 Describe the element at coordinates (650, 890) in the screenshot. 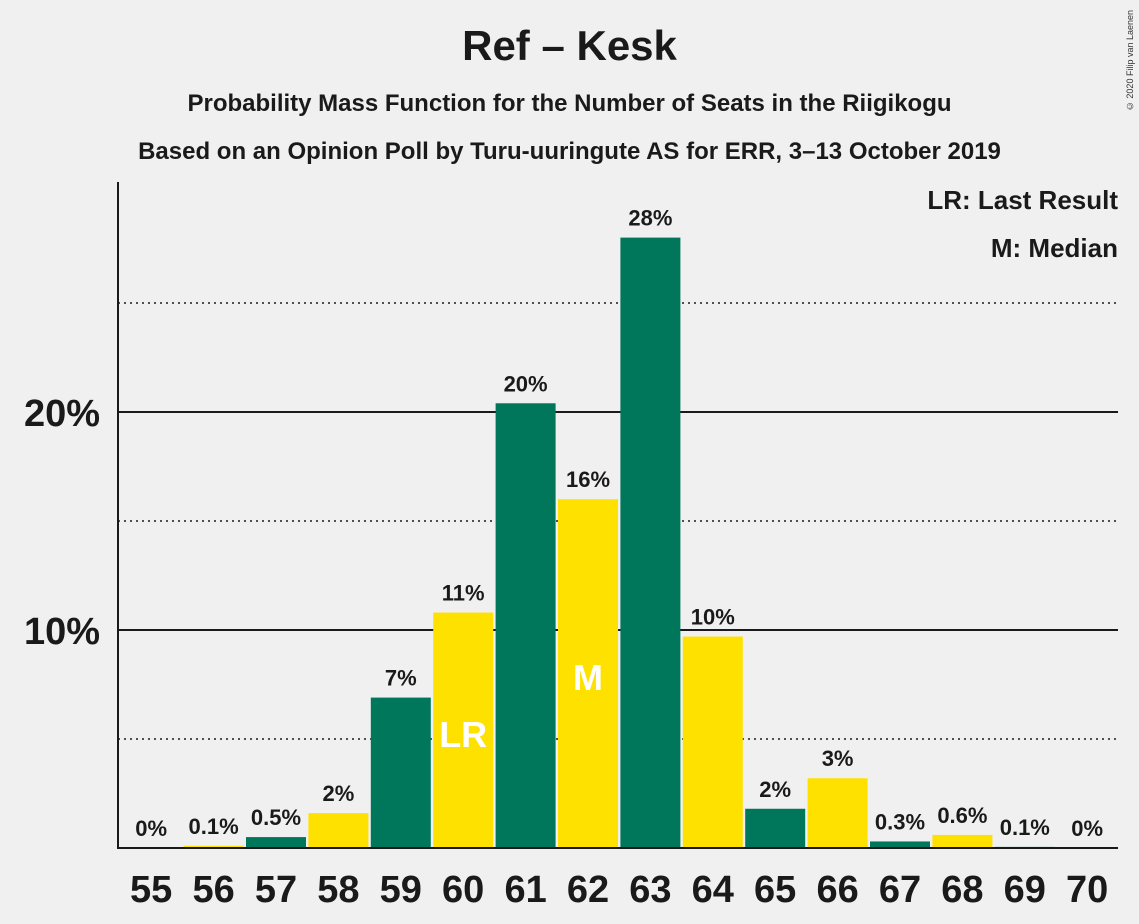

I see `x-tick-label: 63` at that location.